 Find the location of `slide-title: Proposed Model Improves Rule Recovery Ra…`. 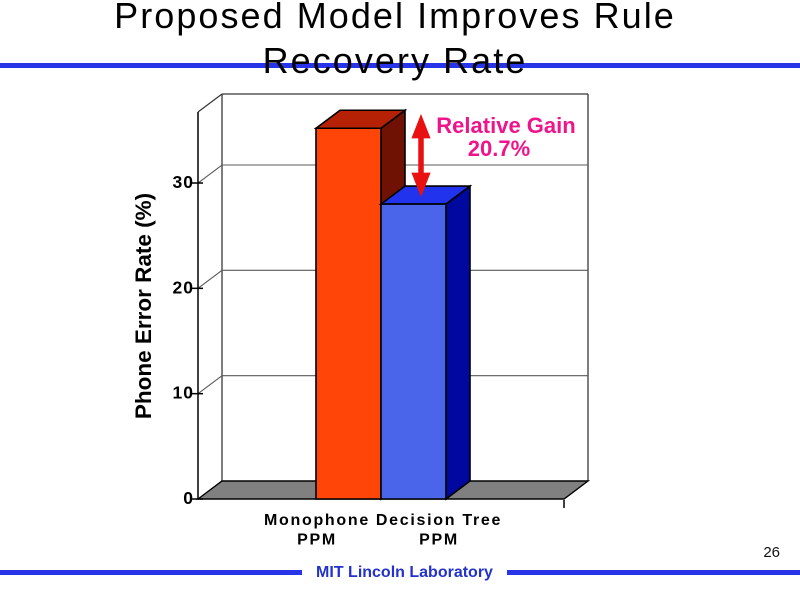

slide-title: Proposed Model Improves Rule Recovery Ra… is located at coordinates (397, 41).